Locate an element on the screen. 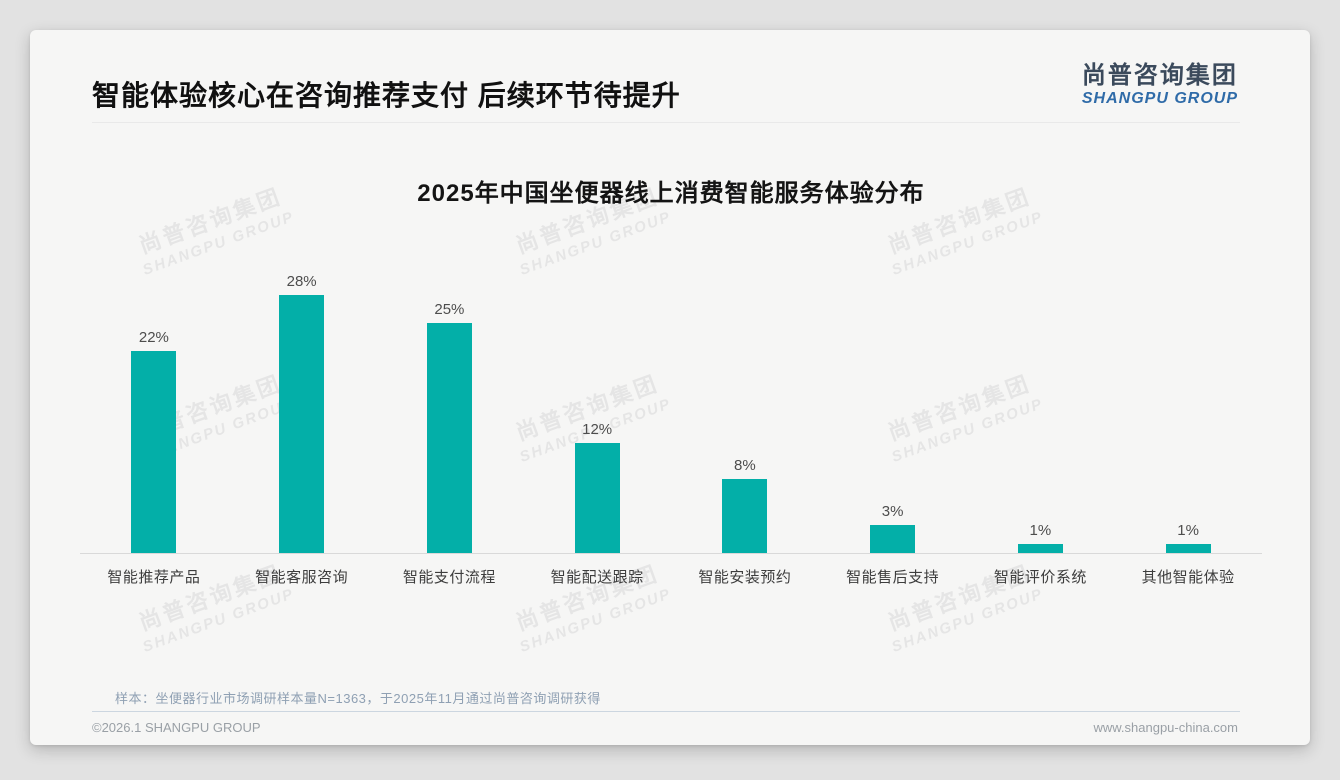 The image size is (1340, 780). bar-value-label: 8% is located at coordinates (745, 466).